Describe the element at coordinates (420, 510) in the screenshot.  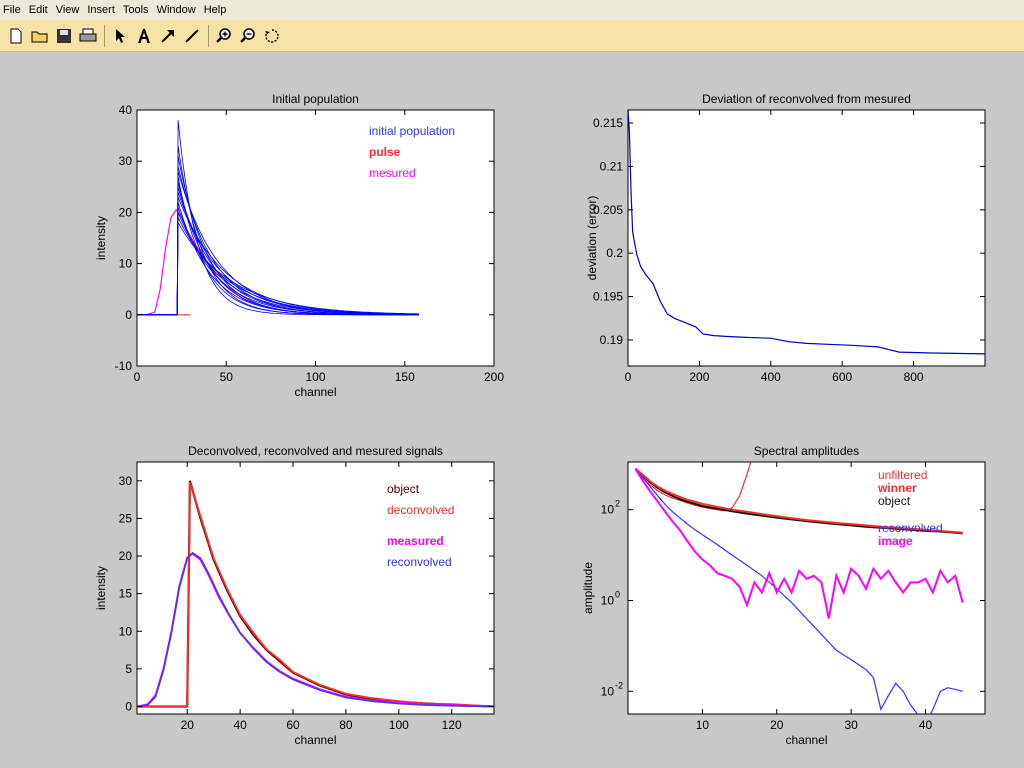
I see `legend-entry-deconvolved: deconvolved` at that location.